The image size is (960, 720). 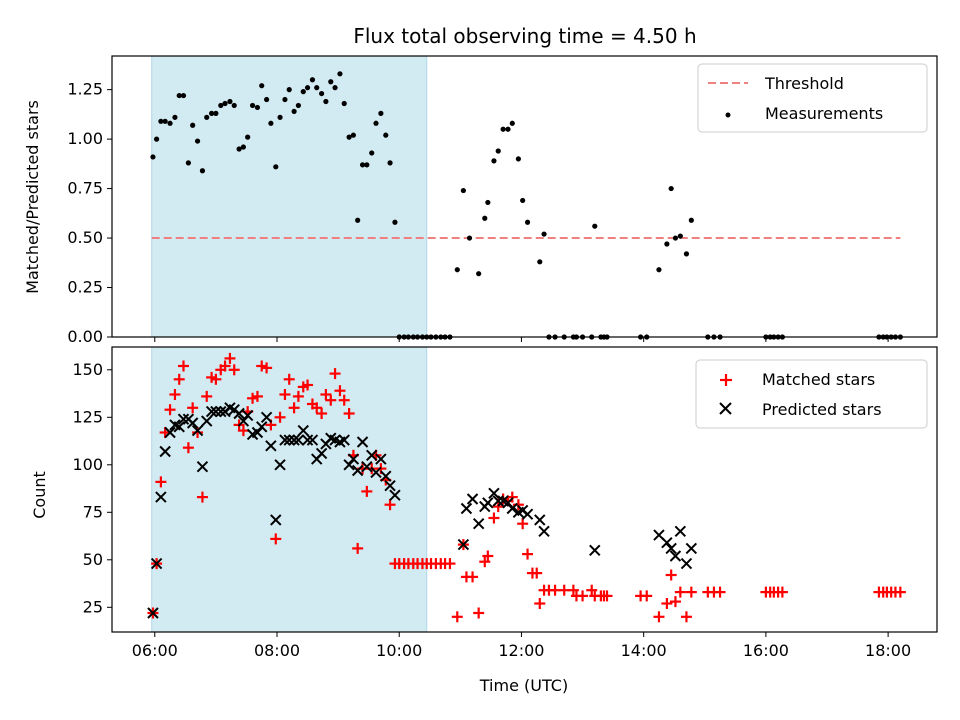 What do you see at coordinates (277, 650) in the screenshot?
I see `x-tick-label: 08:00` at bounding box center [277, 650].